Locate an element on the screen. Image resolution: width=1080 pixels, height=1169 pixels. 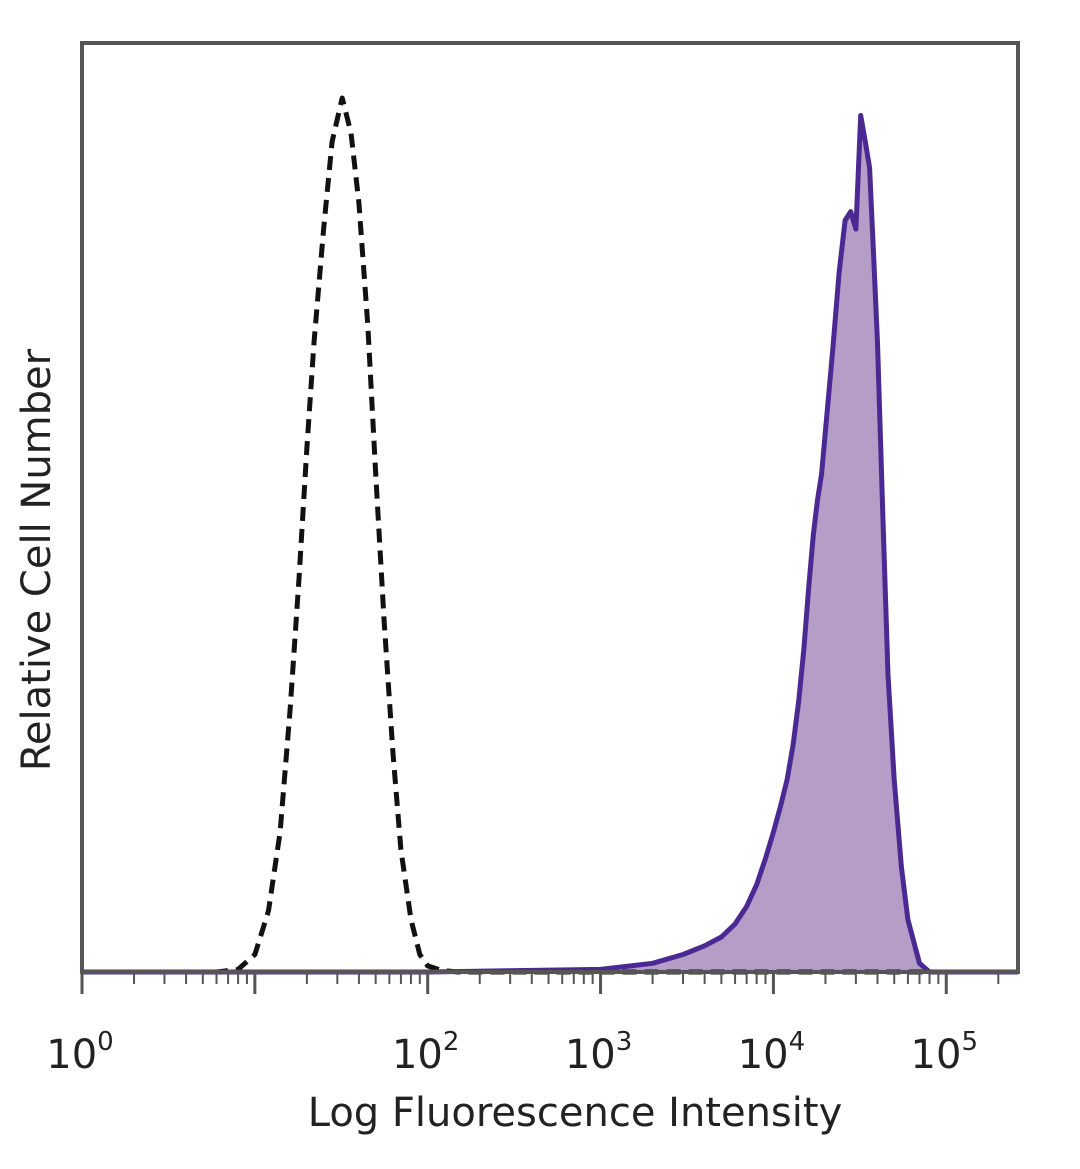
y-axis-label: Relative Cell Number is located at coordinates (37, 559).